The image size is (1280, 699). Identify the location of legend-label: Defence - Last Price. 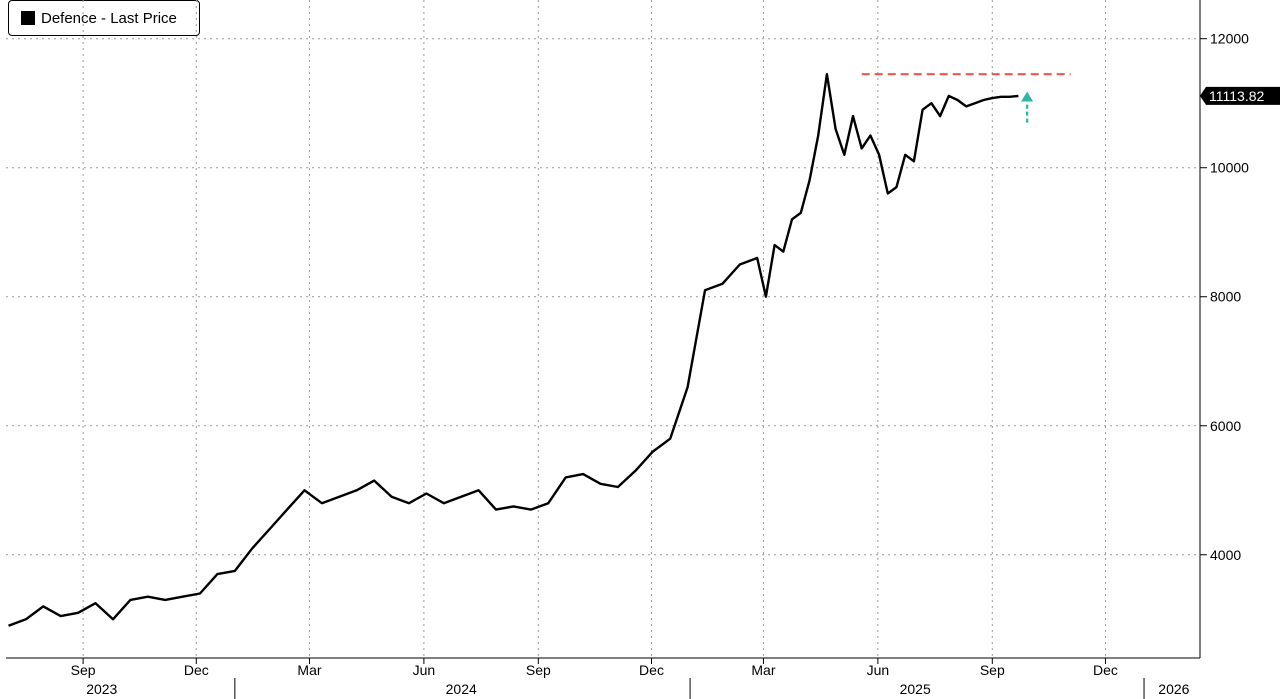
(109, 18).